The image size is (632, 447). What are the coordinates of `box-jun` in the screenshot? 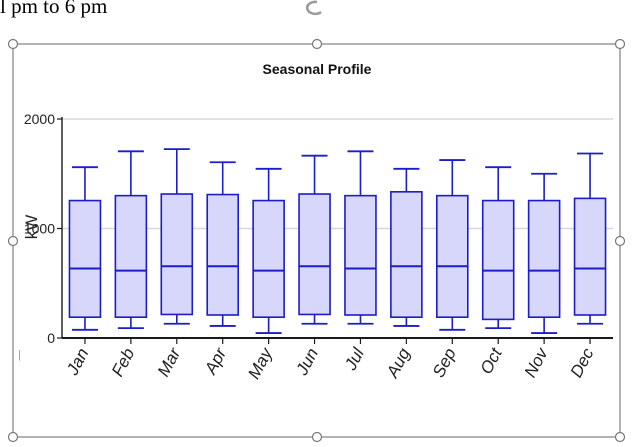 It's located at (314, 239).